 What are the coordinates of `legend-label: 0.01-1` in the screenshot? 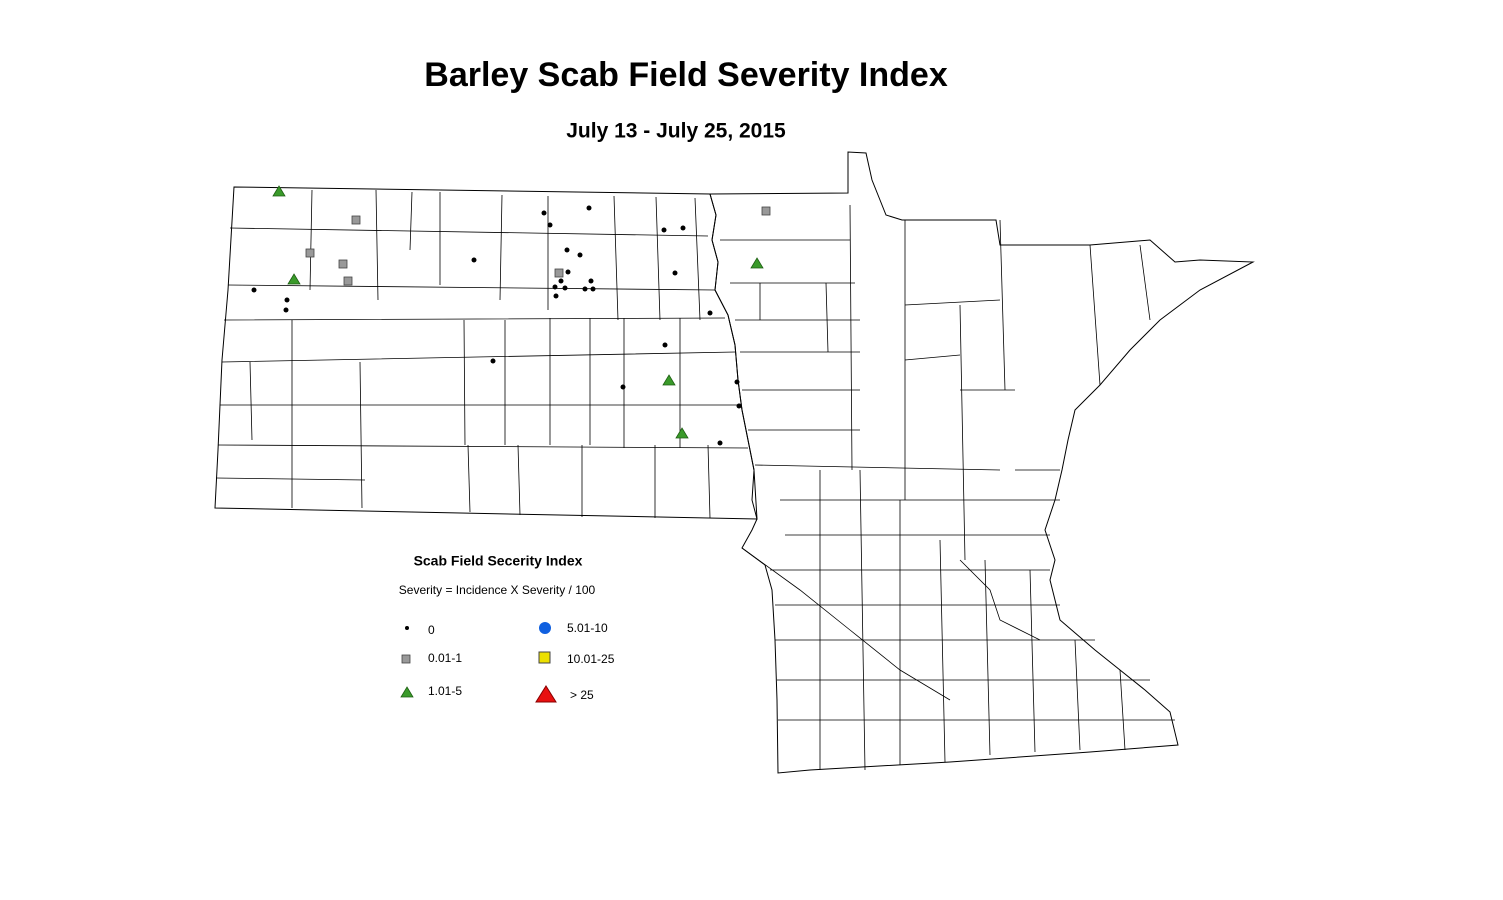 It's located at (445, 658).